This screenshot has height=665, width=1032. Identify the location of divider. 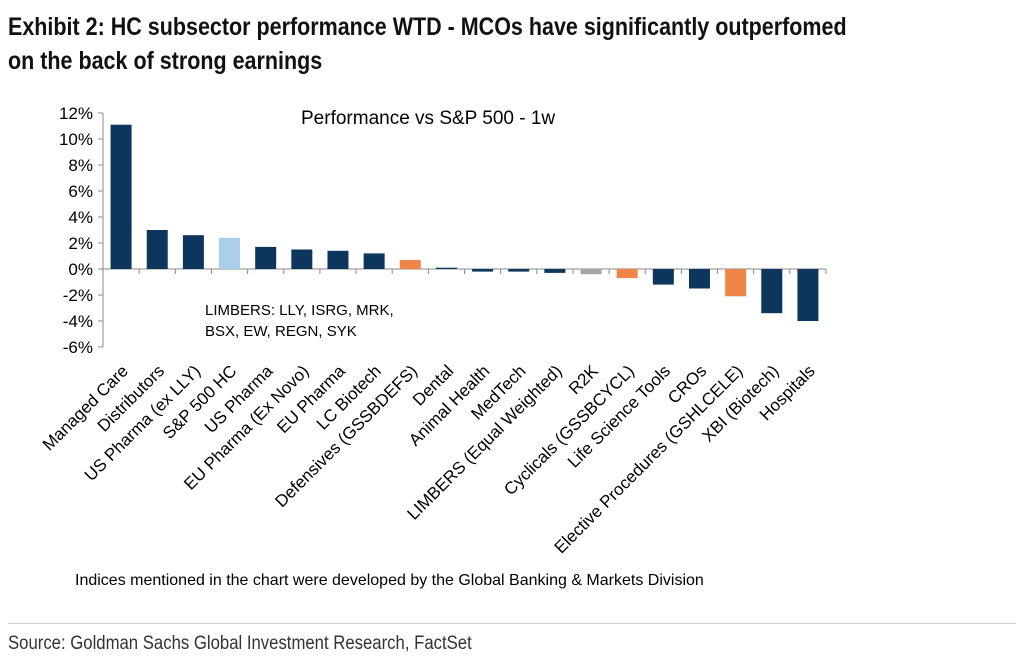
(512, 623).